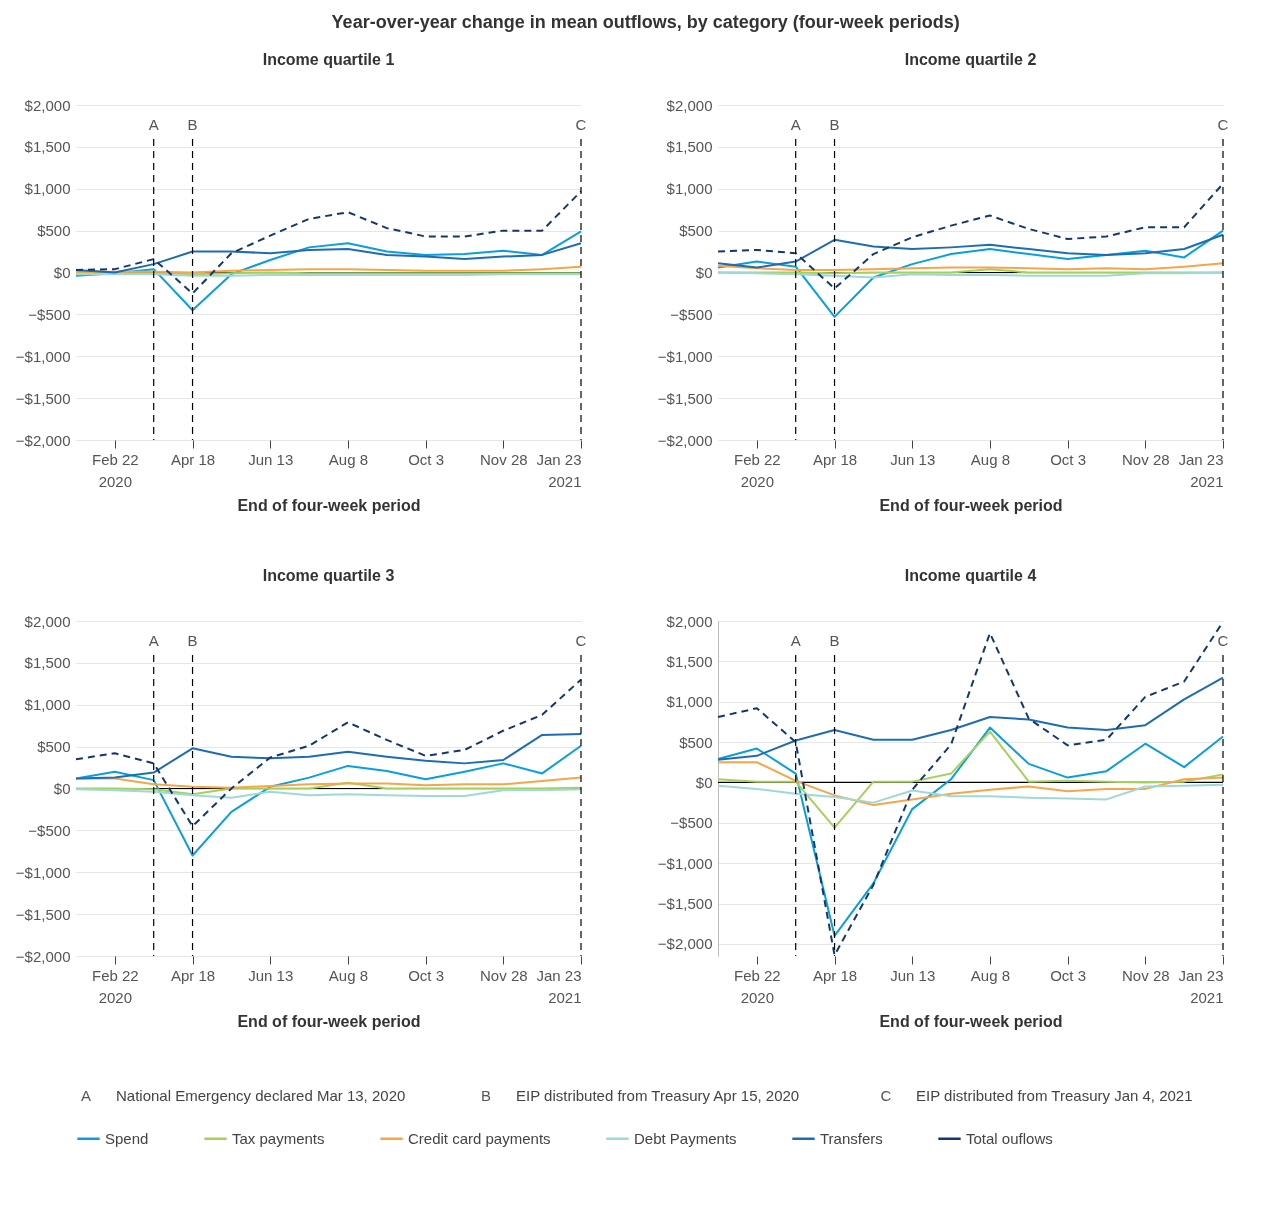  I want to click on chart-subtitle: Income quartile 2, so click(970, 59).